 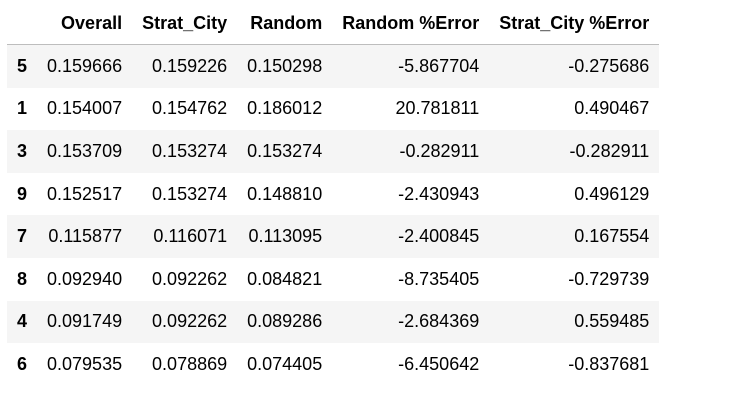 I want to click on cell-random-error: -0.282911, so click(x=439, y=150).